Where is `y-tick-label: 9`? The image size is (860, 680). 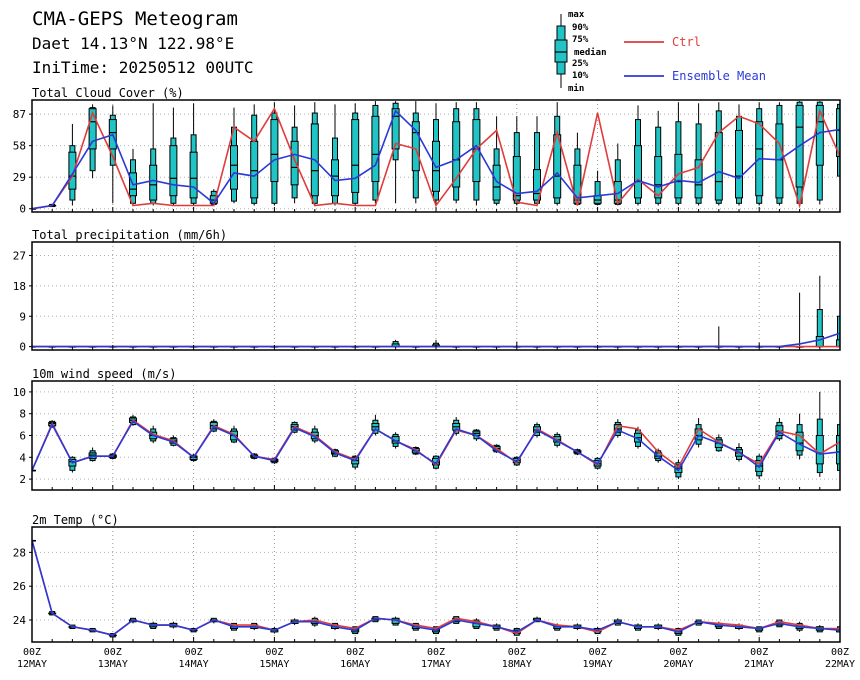
y-tick-label: 9 is located at coordinates (22, 316).